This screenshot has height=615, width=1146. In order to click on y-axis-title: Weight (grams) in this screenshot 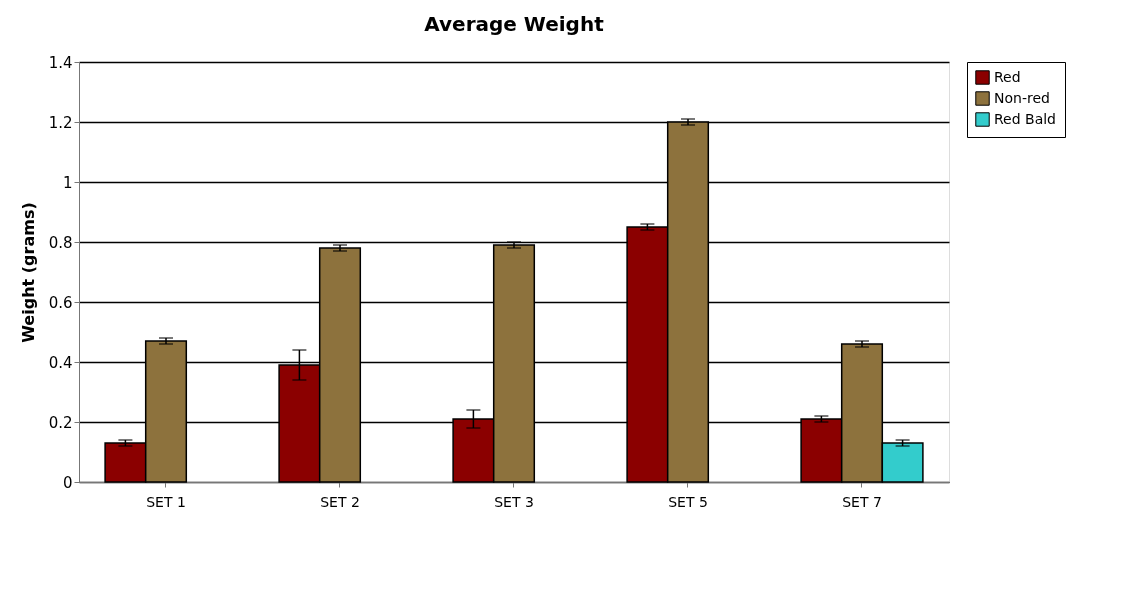, I will do `click(28, 272)`.